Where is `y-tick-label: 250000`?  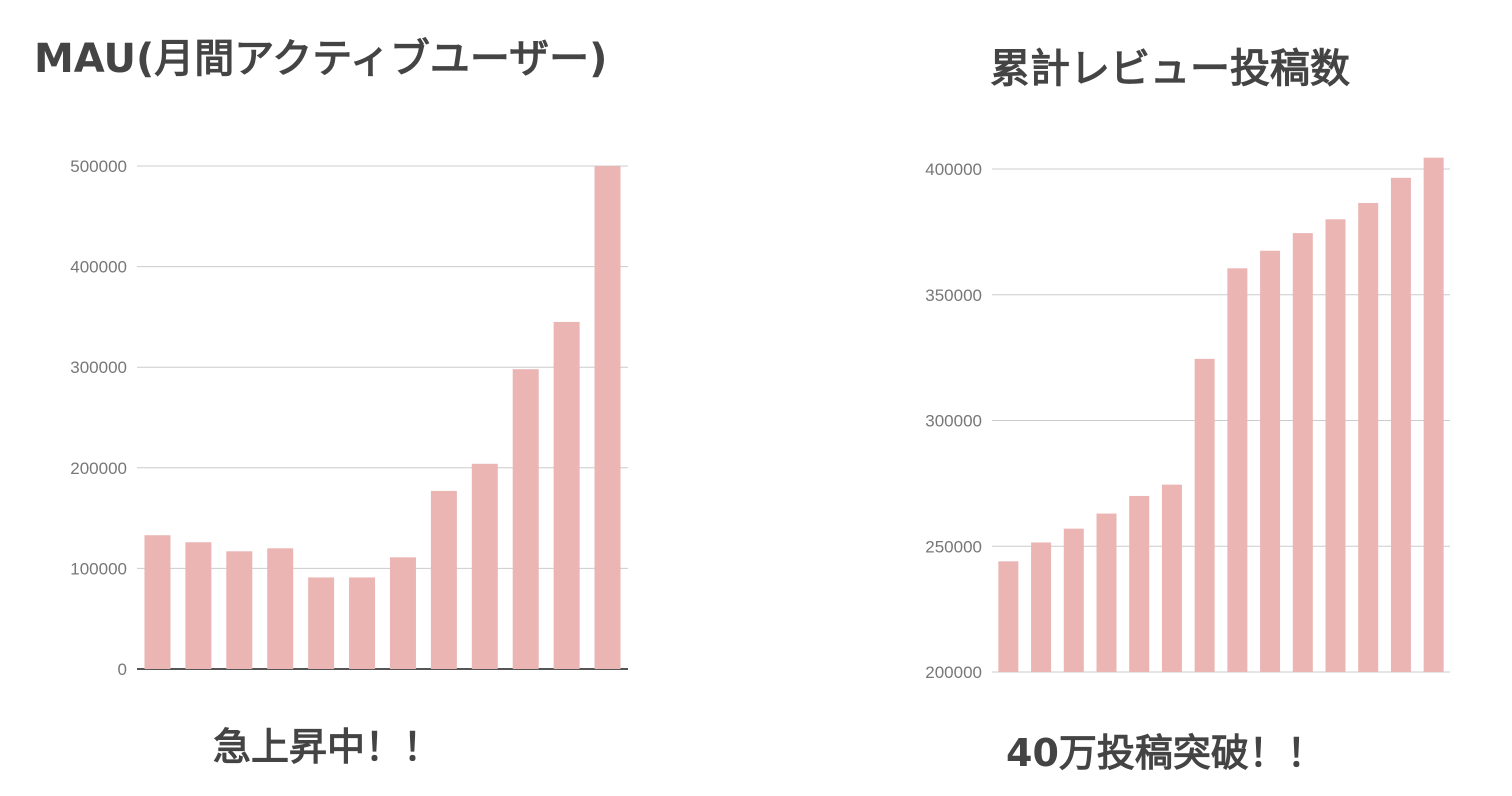 y-tick-label: 250000 is located at coordinates (953, 546).